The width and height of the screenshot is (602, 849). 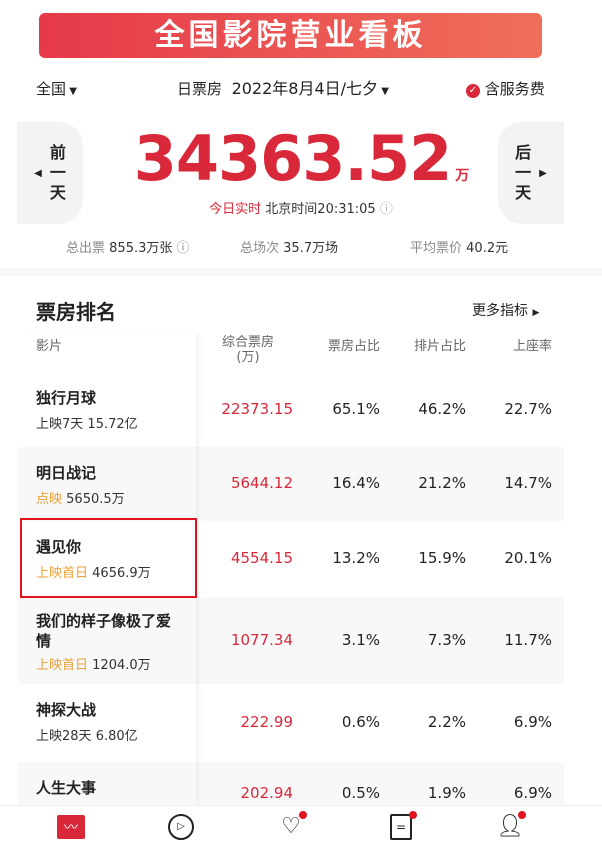 I want to click on tab-favorites: ♡, so click(x=291, y=827).